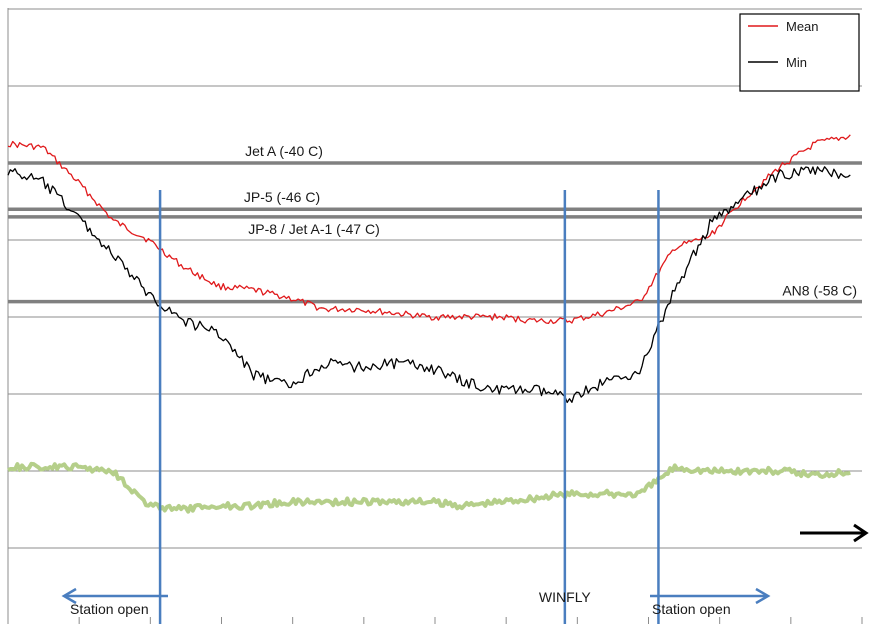  What do you see at coordinates (313, 229) in the screenshot?
I see `threshold-label: JP-8 / Jet A-1 (-47 C)` at bounding box center [313, 229].